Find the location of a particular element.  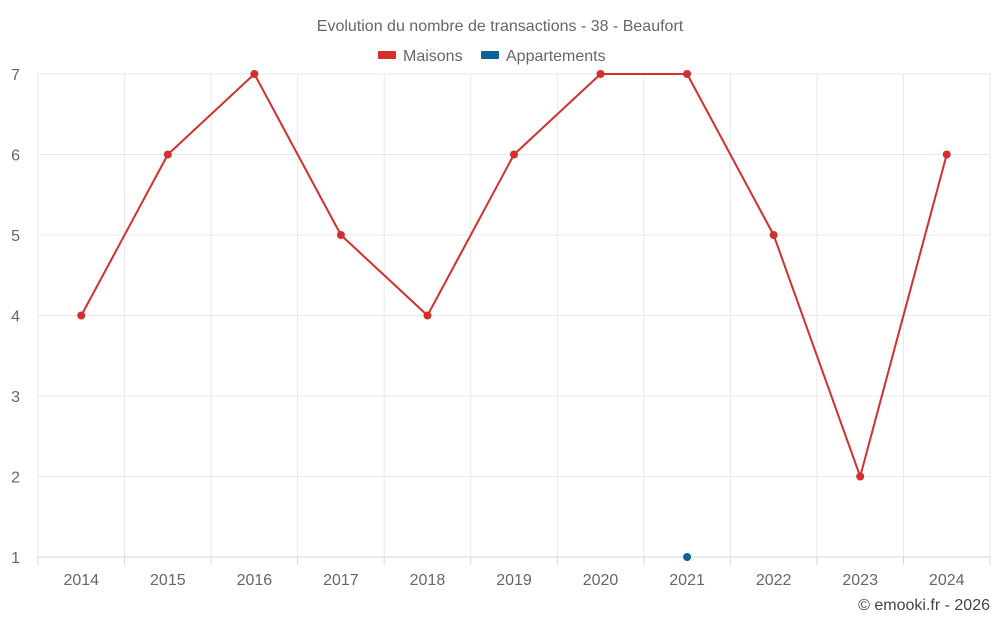

y-tick-labels: 1 2 3 4 5 6 7 is located at coordinates (15, 317).